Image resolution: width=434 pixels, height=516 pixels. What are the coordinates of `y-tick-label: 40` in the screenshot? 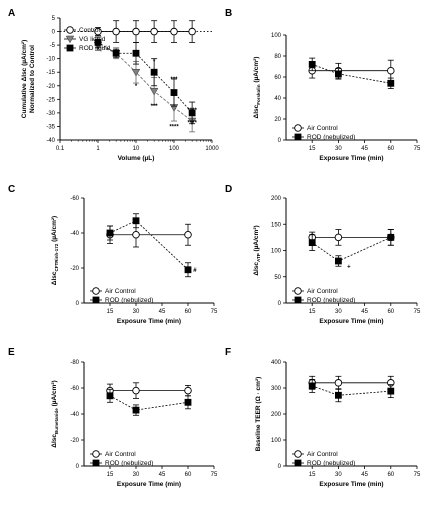 It's located at (277, 99).